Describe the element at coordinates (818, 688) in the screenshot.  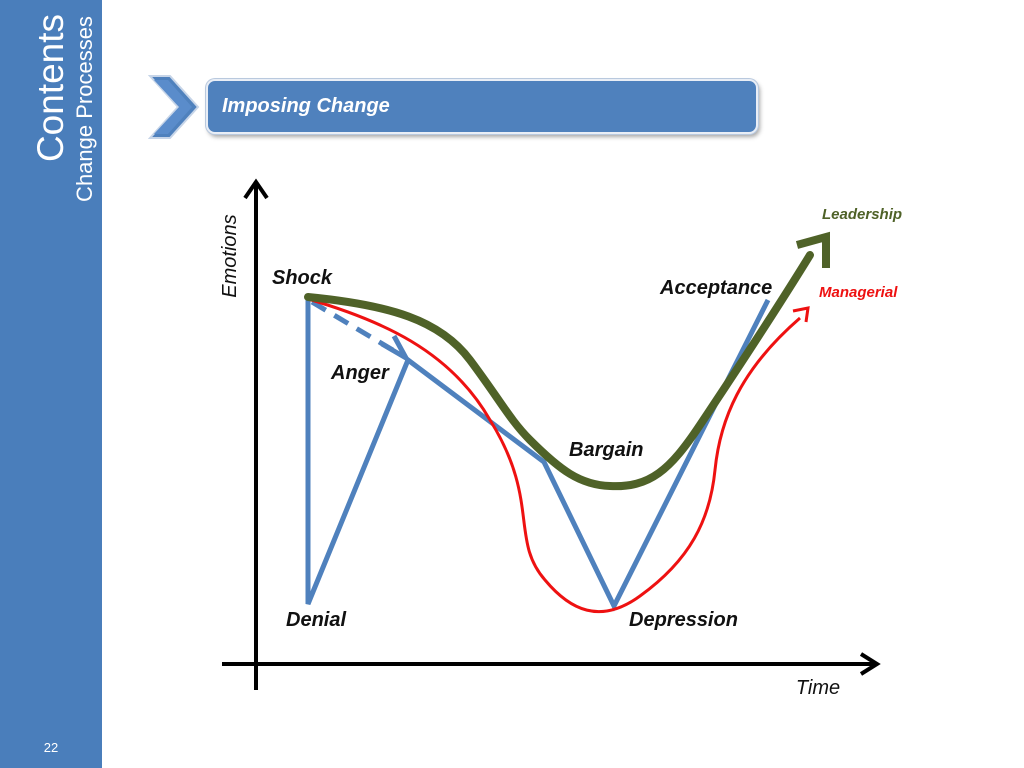
I see `x-axis-label: Time` at that location.